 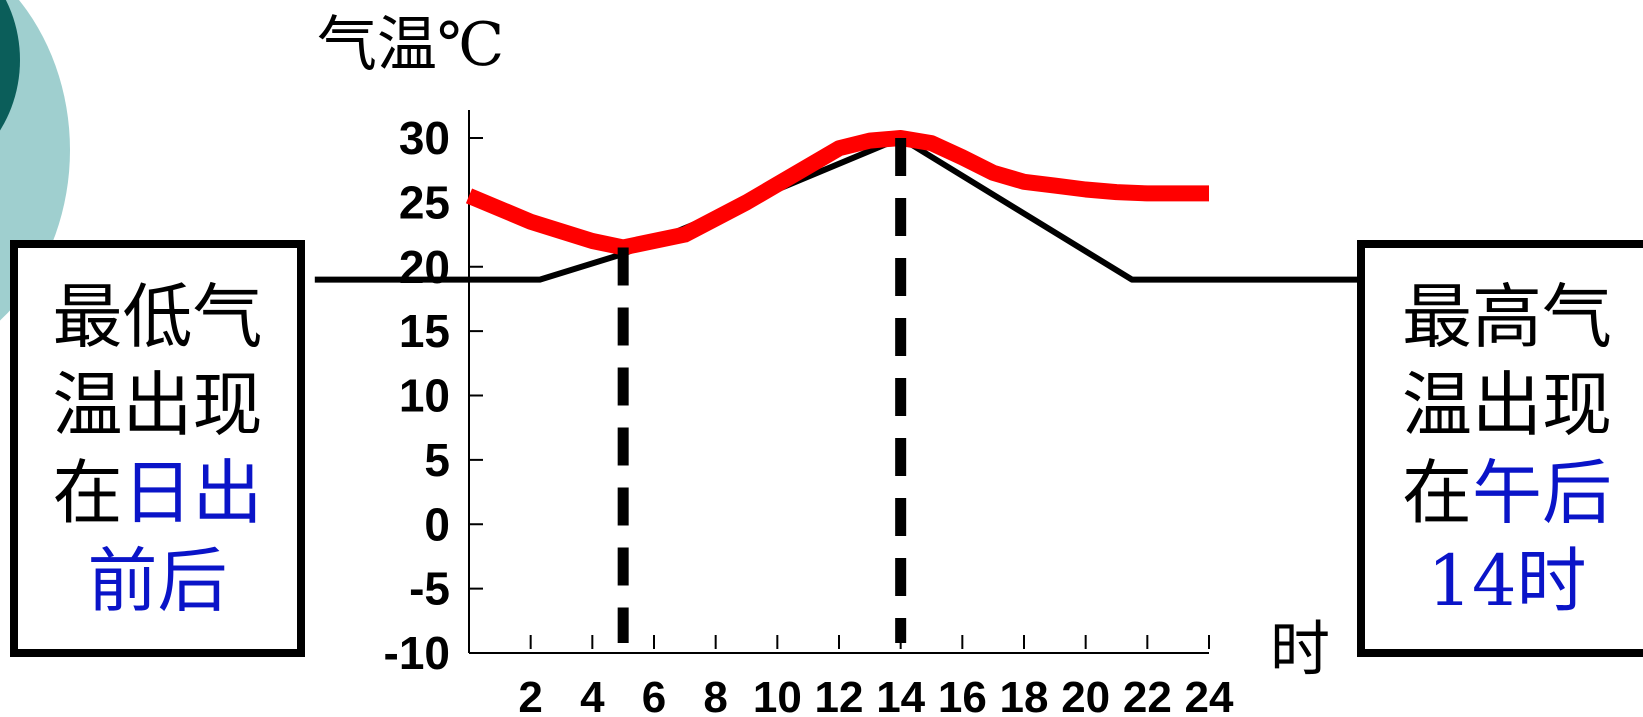 I want to click on left-box-text-2-1: 温出现, so click(x=157, y=404).